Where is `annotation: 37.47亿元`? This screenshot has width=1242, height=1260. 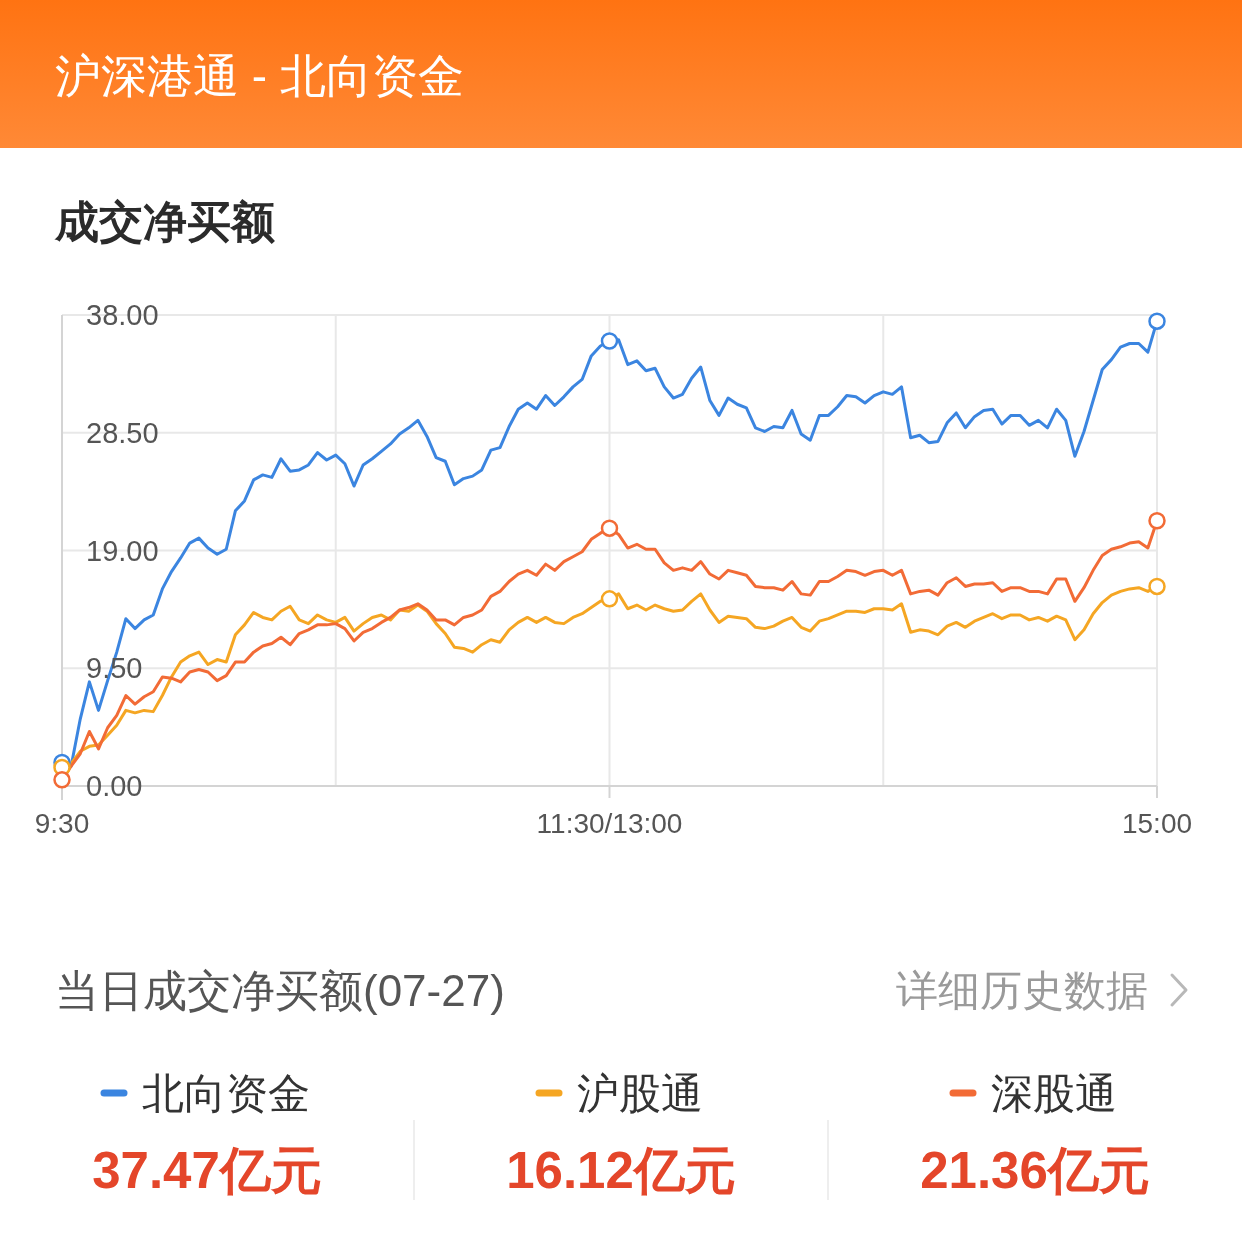 annotation: 37.47亿元 is located at coordinates (207, 1170).